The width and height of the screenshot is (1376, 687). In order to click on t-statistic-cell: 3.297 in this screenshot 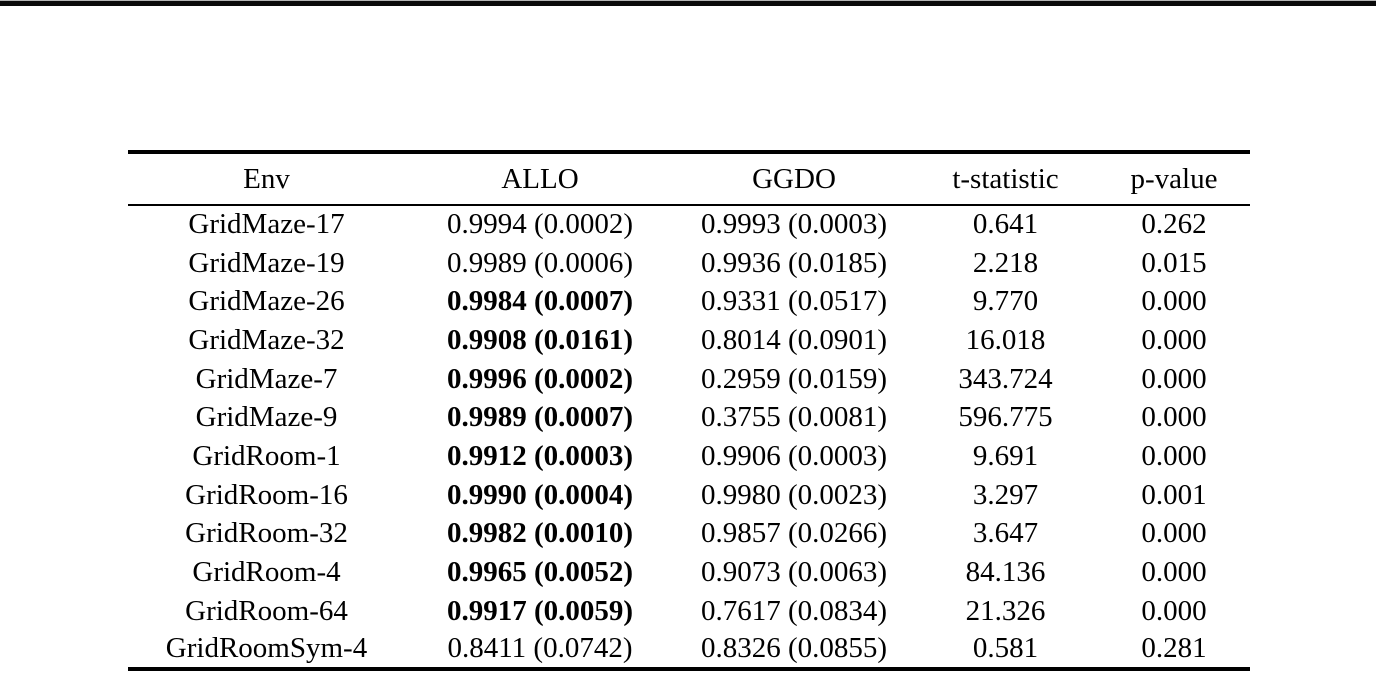, I will do `click(1005, 494)`.